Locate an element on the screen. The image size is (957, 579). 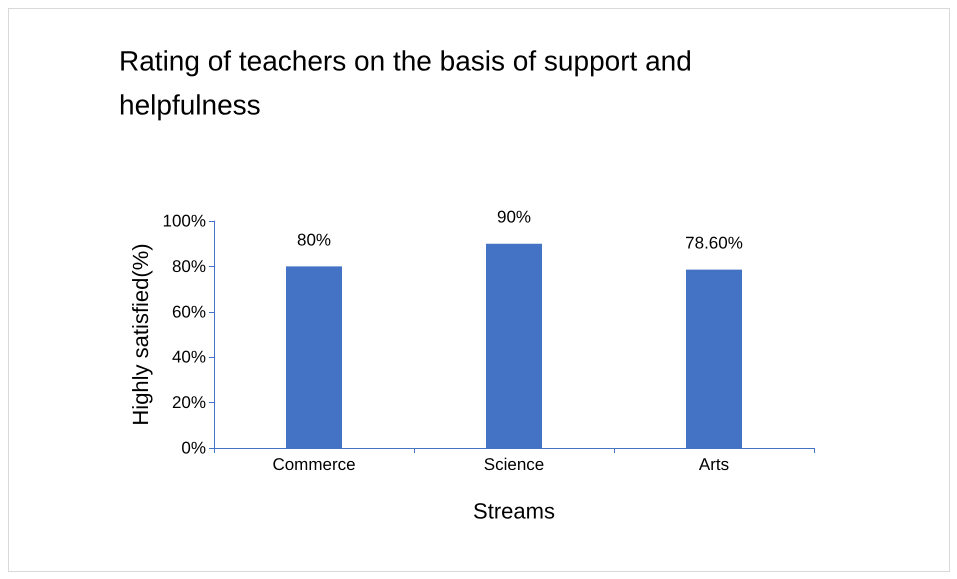
data-label: 80% is located at coordinates (314, 240).